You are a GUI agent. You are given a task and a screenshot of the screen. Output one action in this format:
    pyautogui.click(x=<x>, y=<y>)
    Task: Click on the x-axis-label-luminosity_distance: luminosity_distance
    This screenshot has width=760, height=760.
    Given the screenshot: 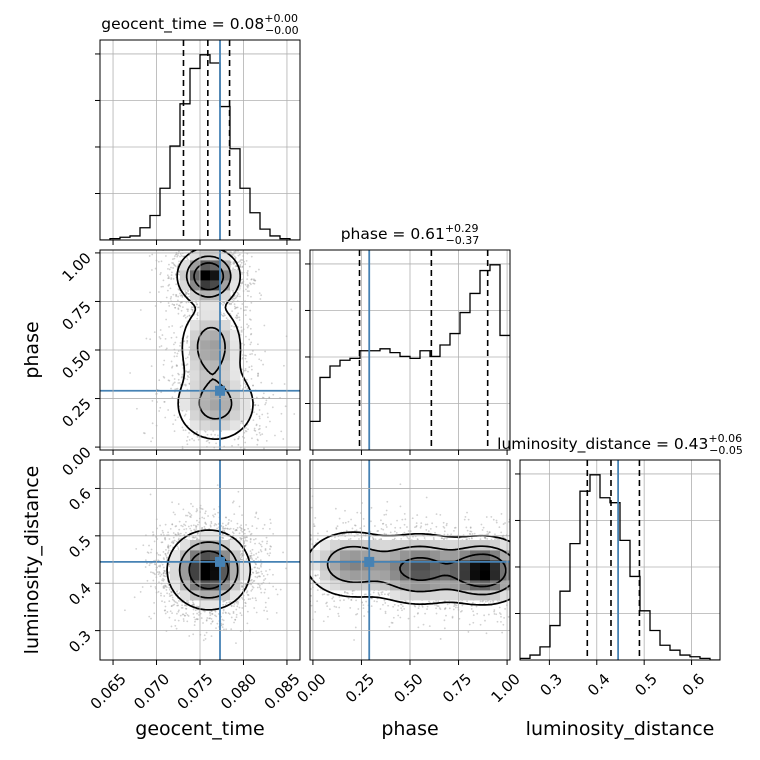 What is the action you would take?
    pyautogui.click(x=620, y=729)
    